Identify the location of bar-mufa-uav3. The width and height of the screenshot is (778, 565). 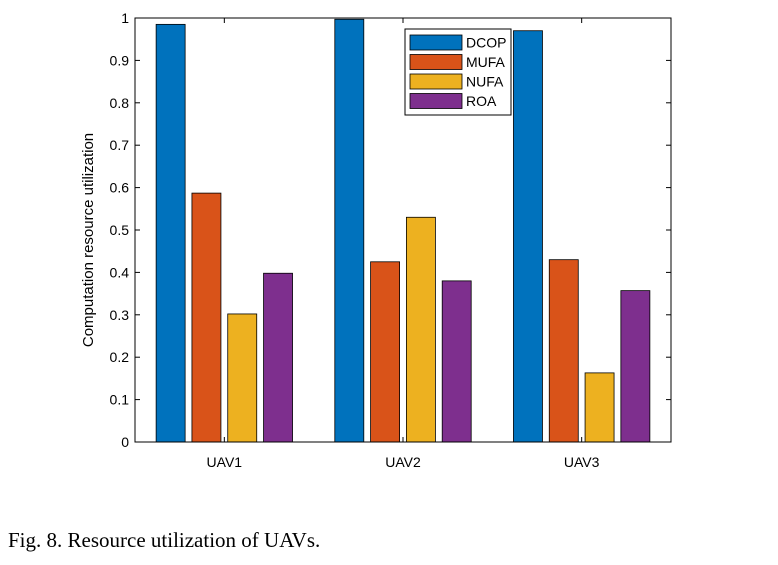
(563, 351).